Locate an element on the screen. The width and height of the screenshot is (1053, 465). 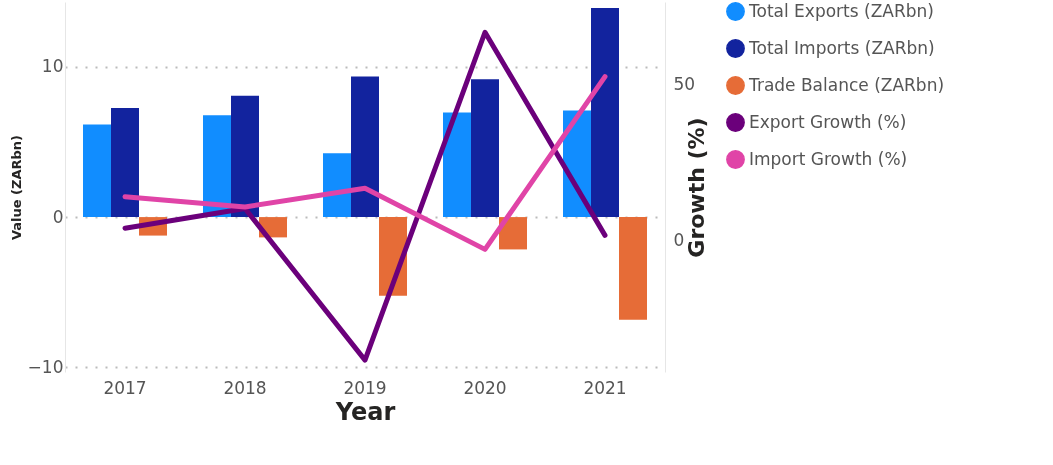
legend-label: Total Exports (ZARbn) is located at coordinates (841, 10).